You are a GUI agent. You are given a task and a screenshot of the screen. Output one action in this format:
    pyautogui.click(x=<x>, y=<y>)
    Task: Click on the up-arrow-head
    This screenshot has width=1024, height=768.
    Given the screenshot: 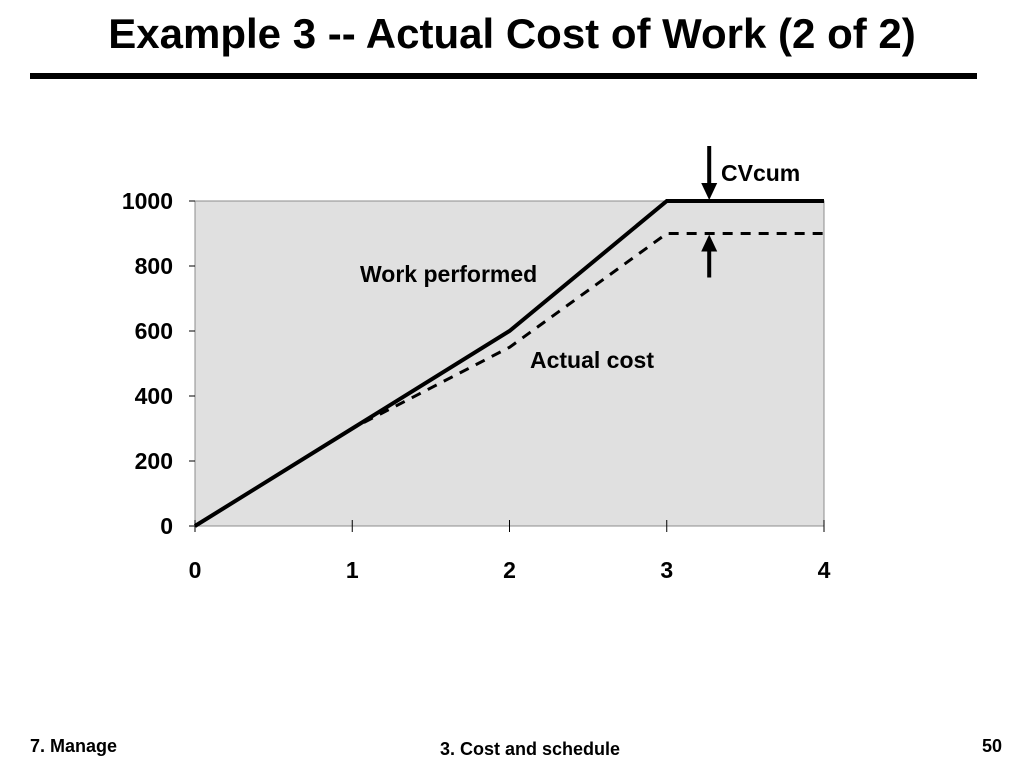 What is the action you would take?
    pyautogui.click(x=709, y=243)
    